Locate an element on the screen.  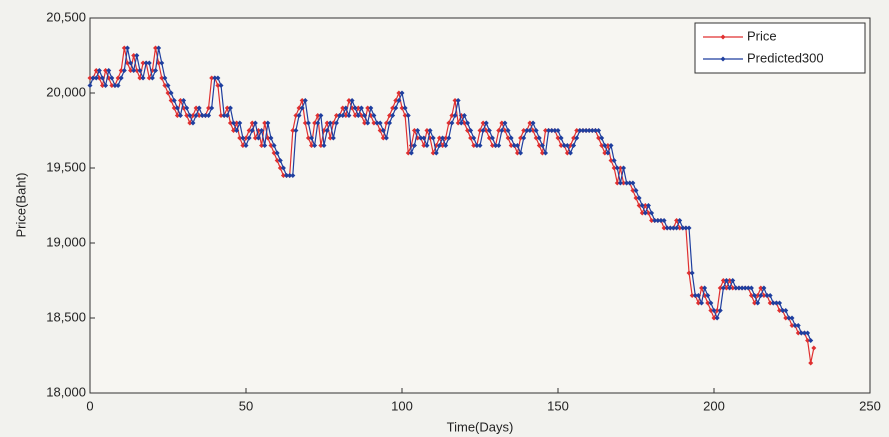
legend-marker is located at coordinates (723, 59).